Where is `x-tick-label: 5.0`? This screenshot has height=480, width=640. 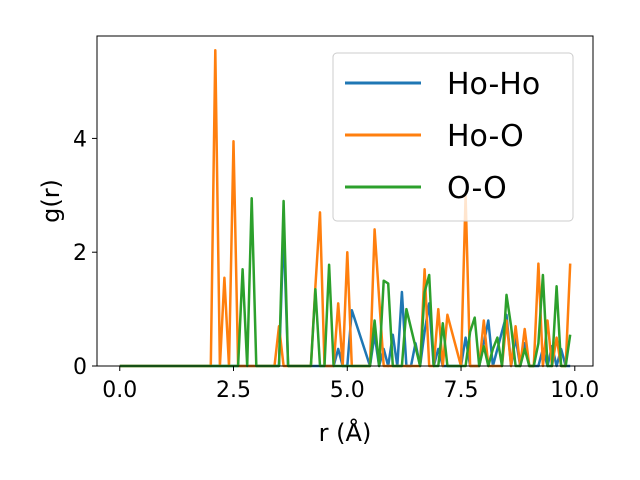
x-tick-label: 5.0 is located at coordinates (347, 390).